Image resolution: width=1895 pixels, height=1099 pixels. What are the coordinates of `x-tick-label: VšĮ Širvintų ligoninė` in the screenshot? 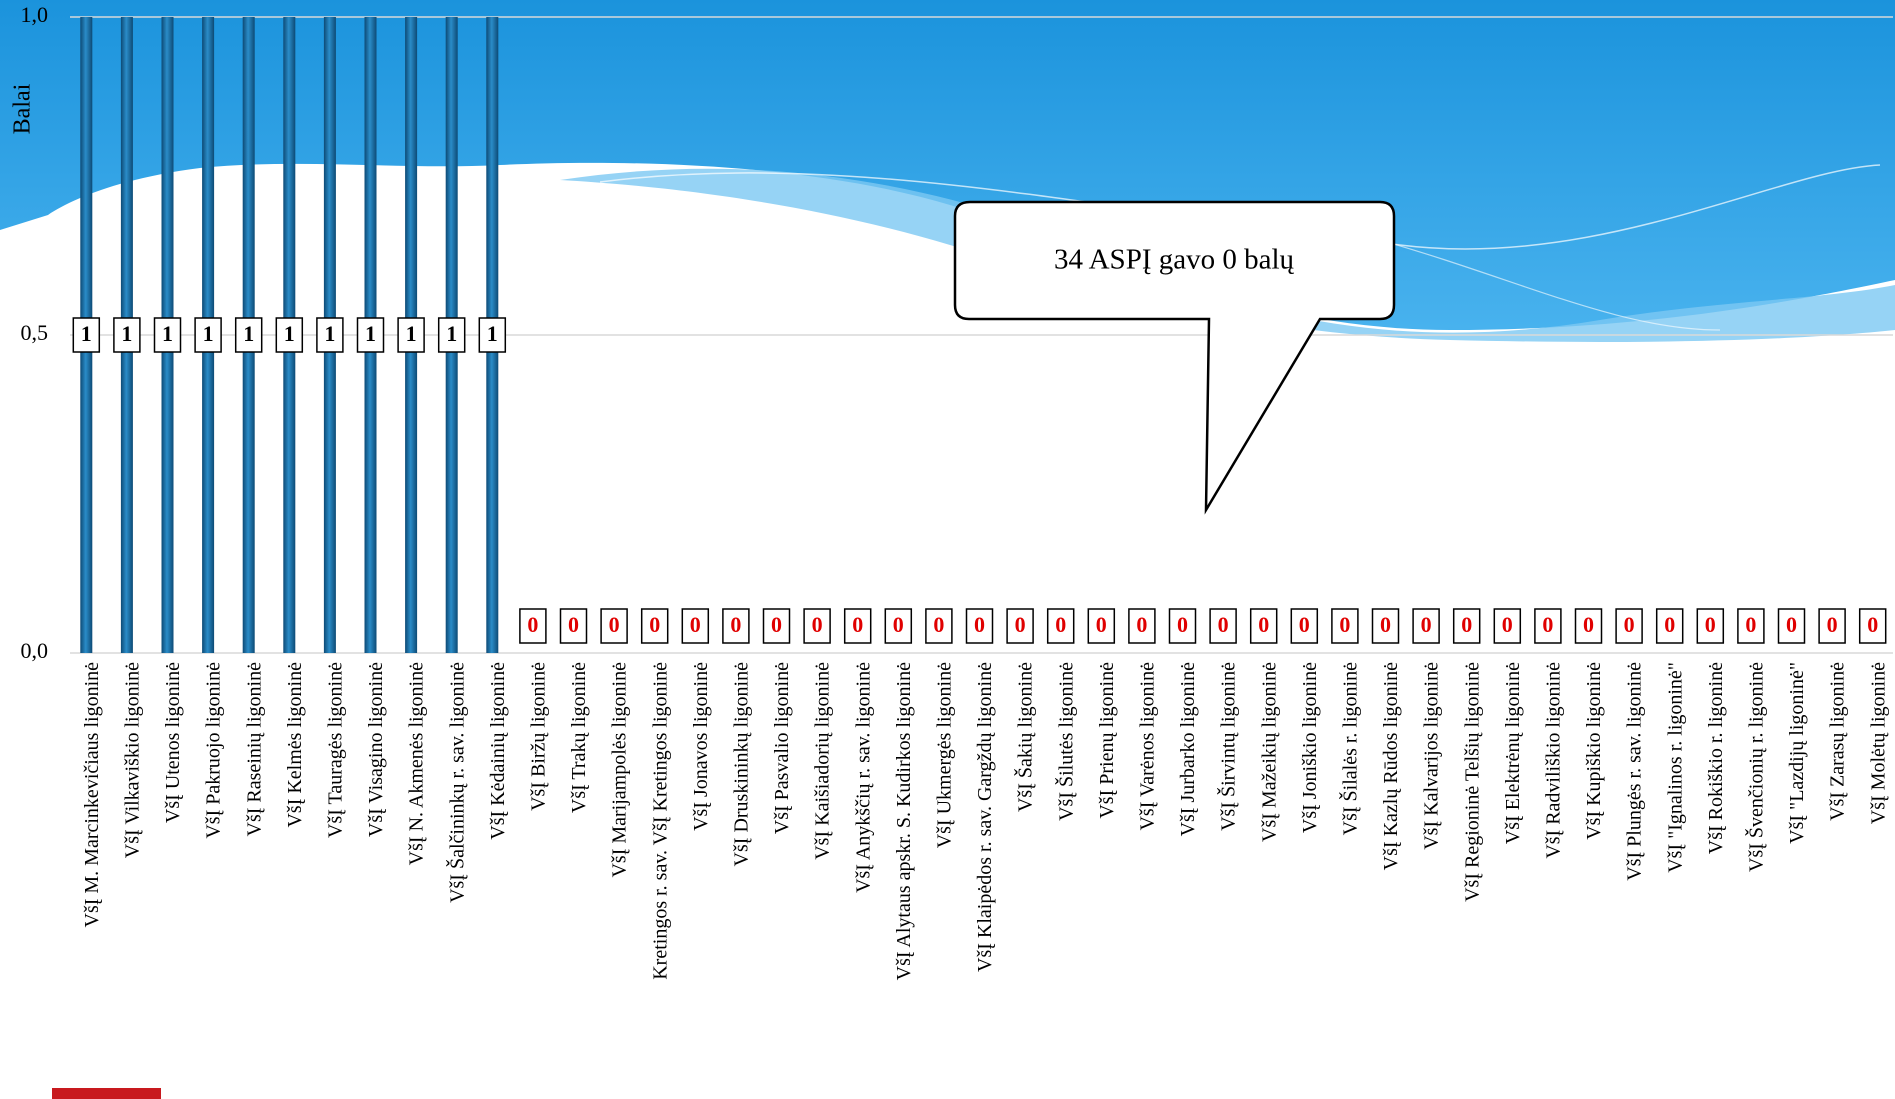 It's located at (1228, 746).